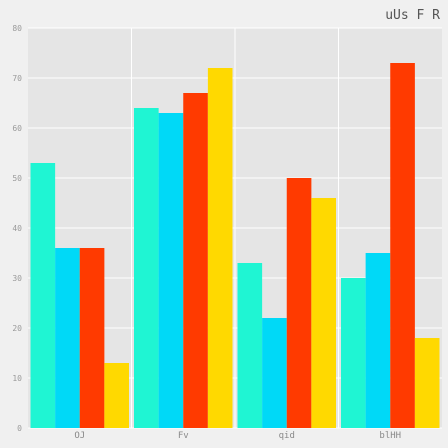  Describe the element at coordinates (17, 378) in the screenshot. I see `y-tick-label: 10` at that location.